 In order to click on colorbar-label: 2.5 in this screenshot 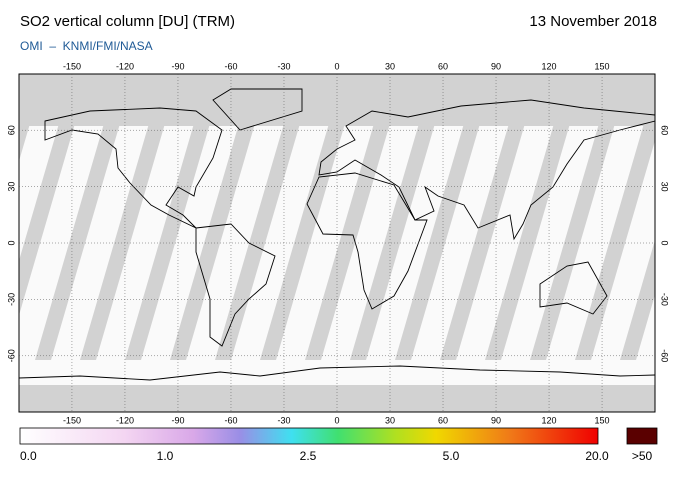, I will do `click(308, 456)`.